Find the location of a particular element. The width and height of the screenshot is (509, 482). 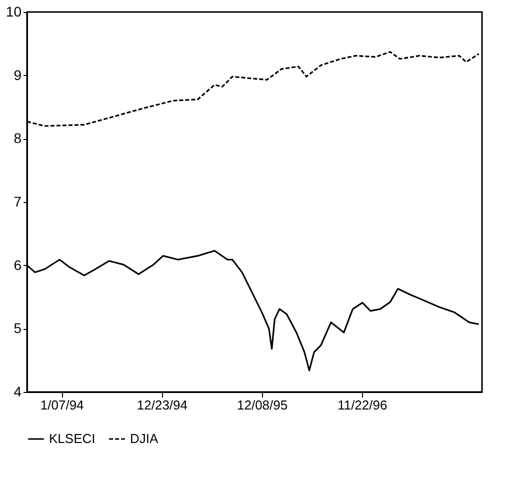

y-tick-label: 7 is located at coordinates (18, 202).